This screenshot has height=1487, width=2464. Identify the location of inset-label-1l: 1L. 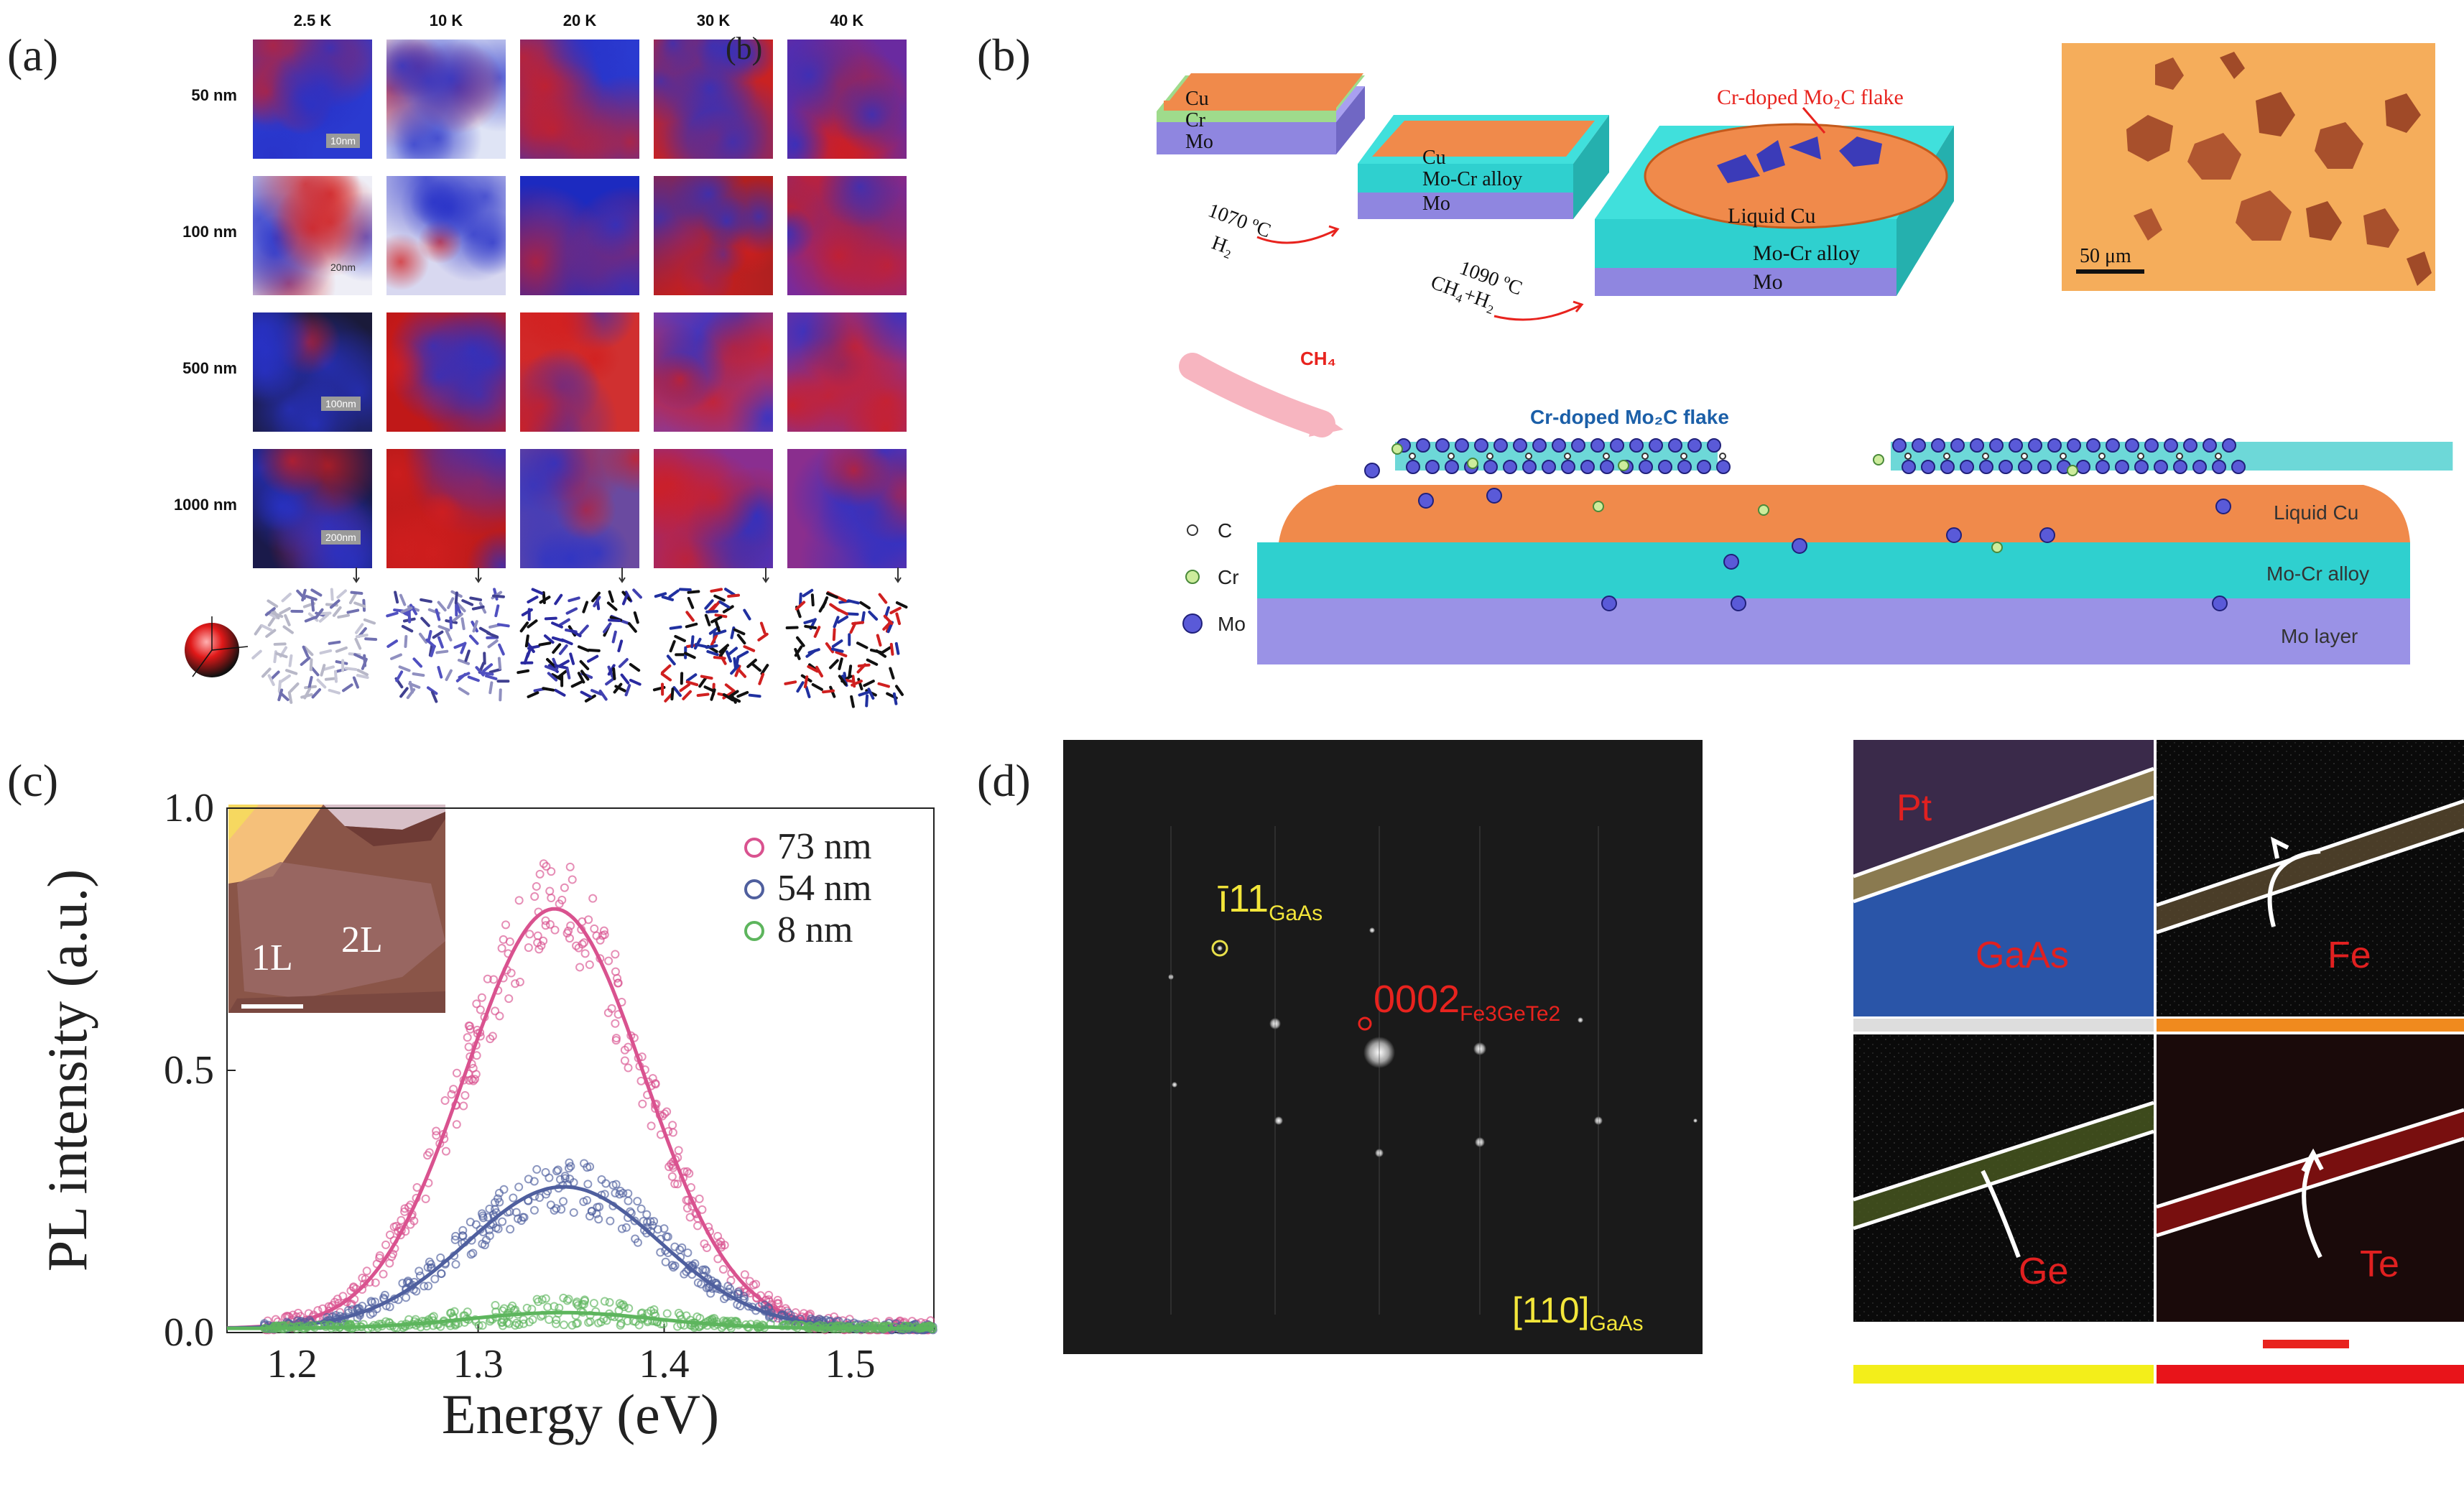
(272, 957).